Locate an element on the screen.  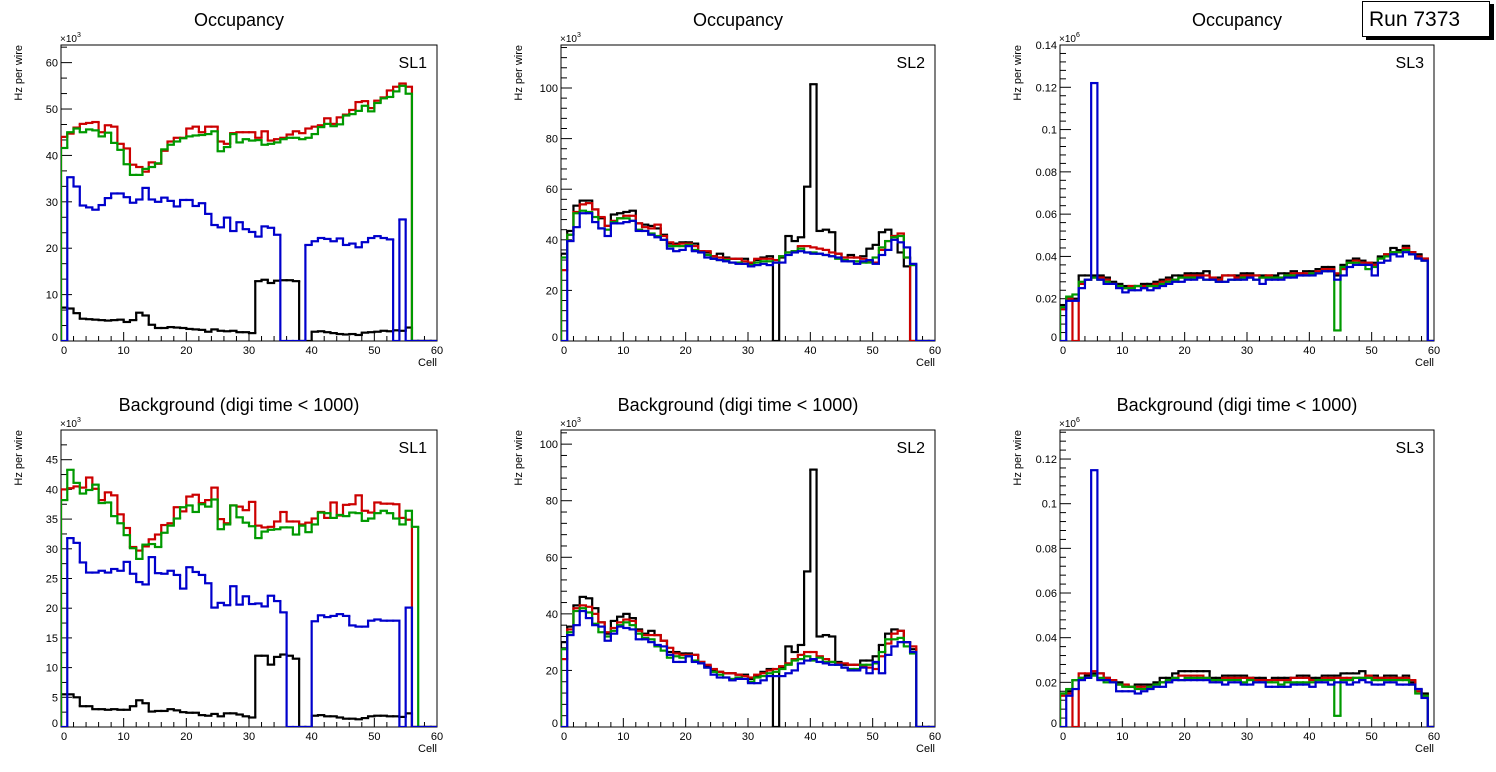
superlayer-label: SL1 is located at coordinates (413, 448).